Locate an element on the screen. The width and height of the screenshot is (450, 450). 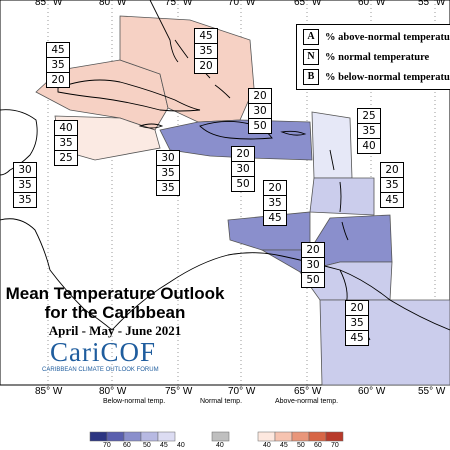
caricof-logo: CariCOF CARIBBEAN CLIMATE OUTLOOK FORUM is located at coordinates (120, 357).